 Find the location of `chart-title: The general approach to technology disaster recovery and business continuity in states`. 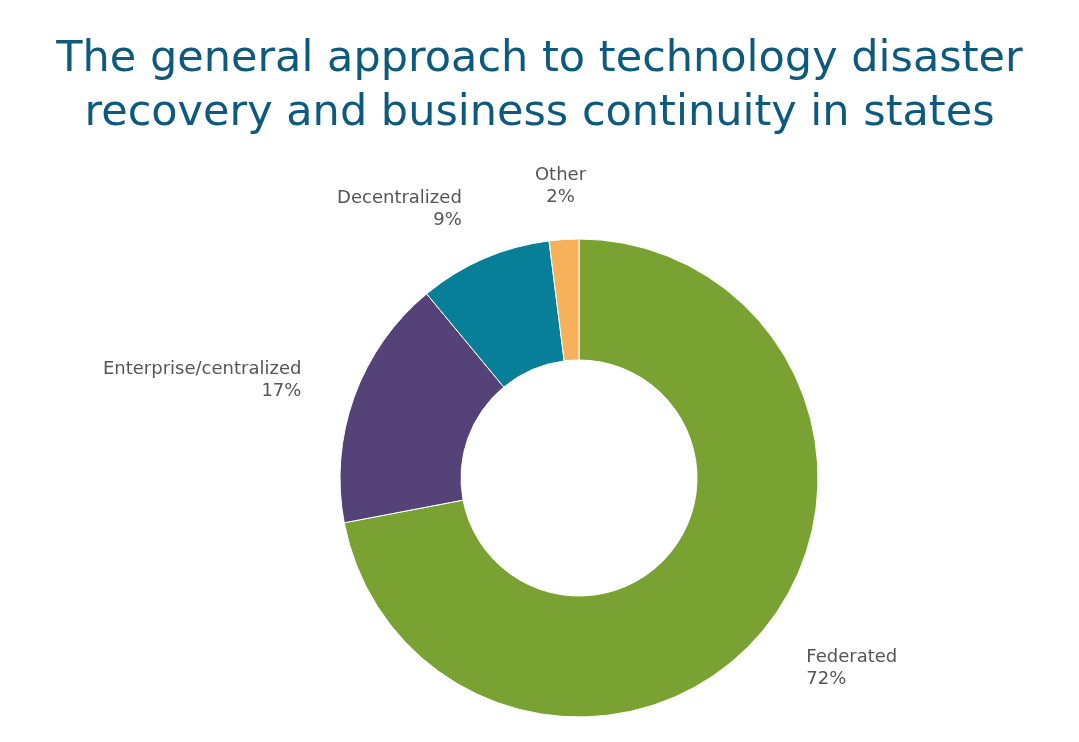

chart-title: The general approach to technology disaster recovery and business continuity in states is located at coordinates (539, 83).